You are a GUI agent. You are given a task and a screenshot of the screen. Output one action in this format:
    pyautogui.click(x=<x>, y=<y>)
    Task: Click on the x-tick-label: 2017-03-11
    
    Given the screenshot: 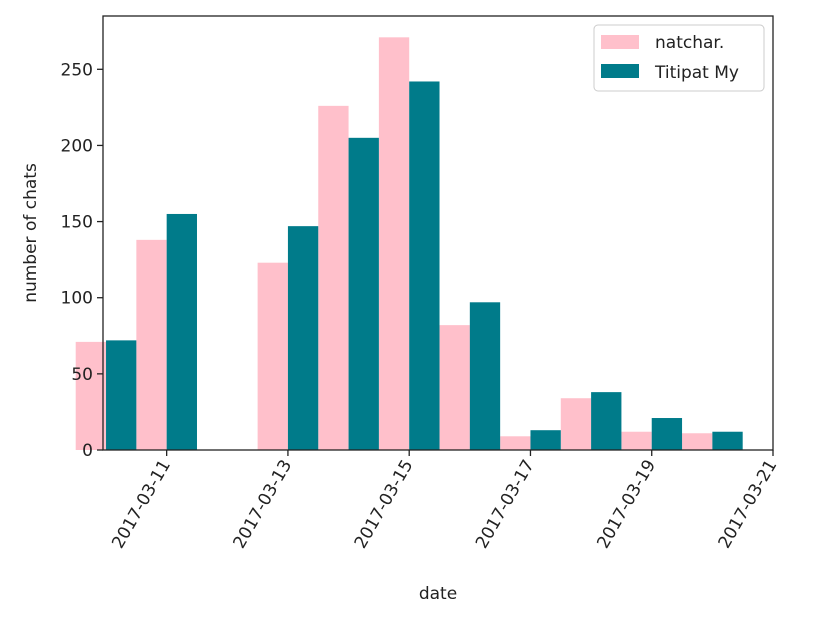 What is the action you would take?
    pyautogui.click(x=141, y=505)
    